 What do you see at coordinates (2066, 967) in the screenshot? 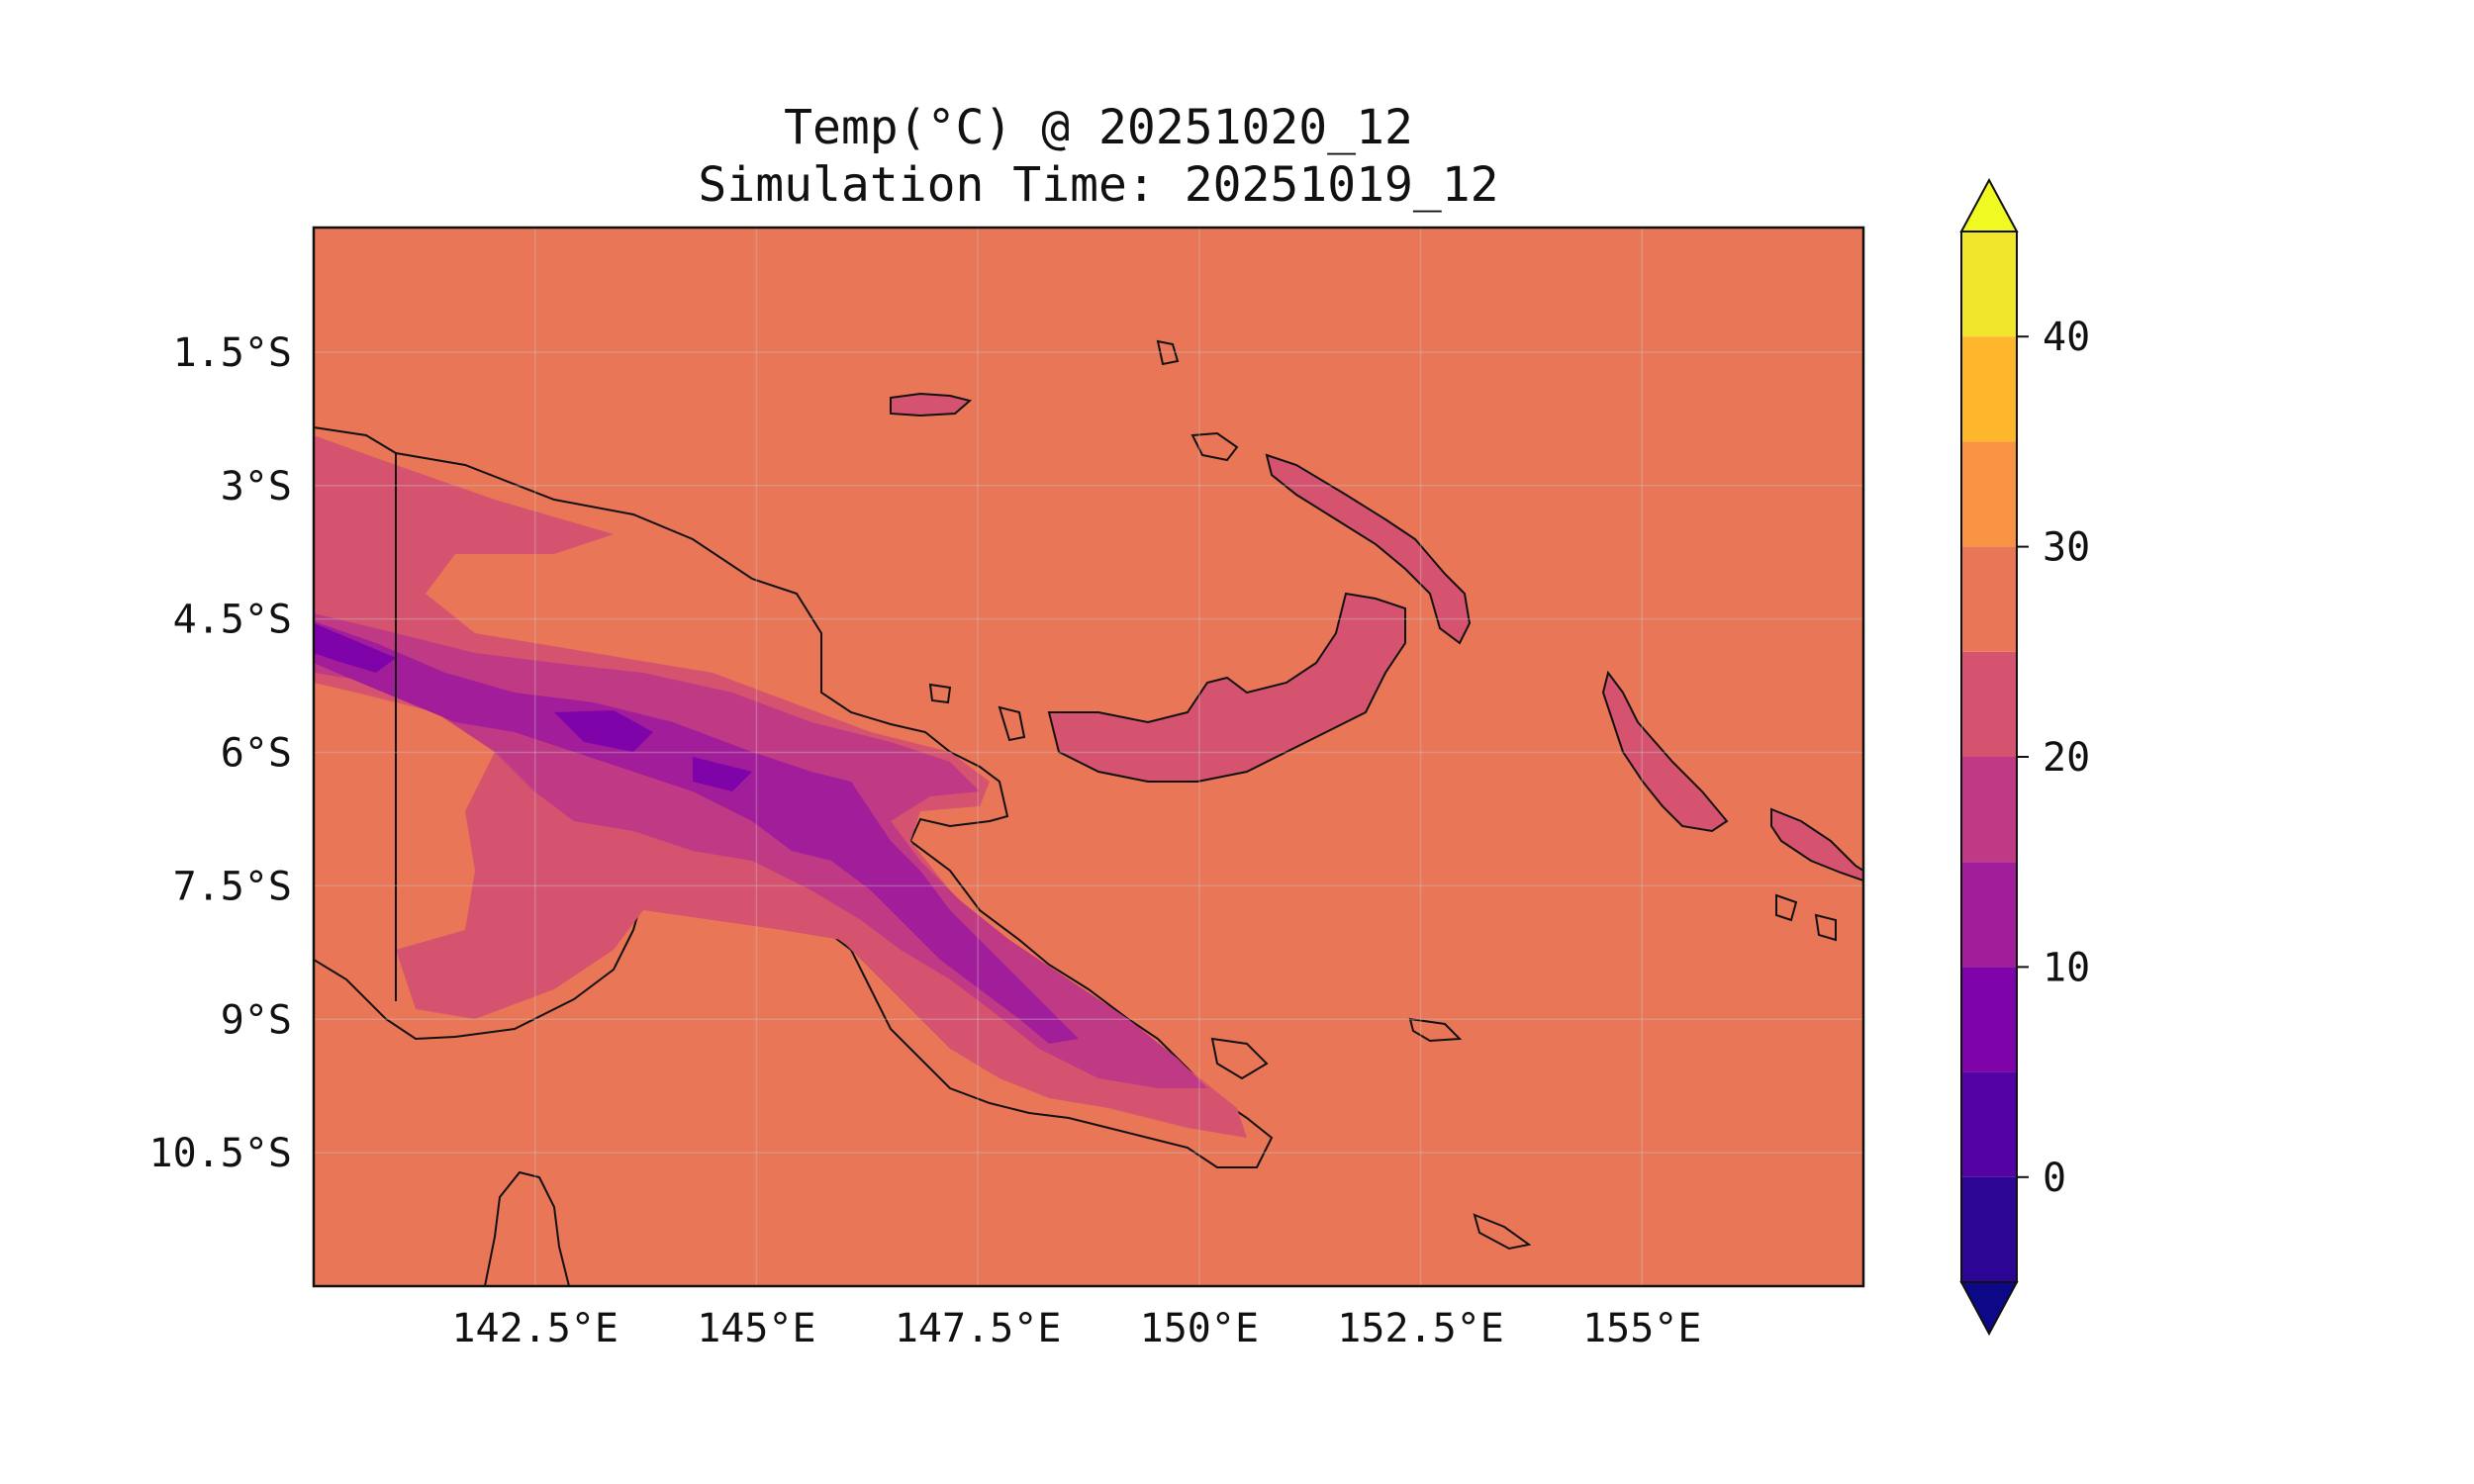
I see `colorbar-tick-label: 10` at bounding box center [2066, 967].